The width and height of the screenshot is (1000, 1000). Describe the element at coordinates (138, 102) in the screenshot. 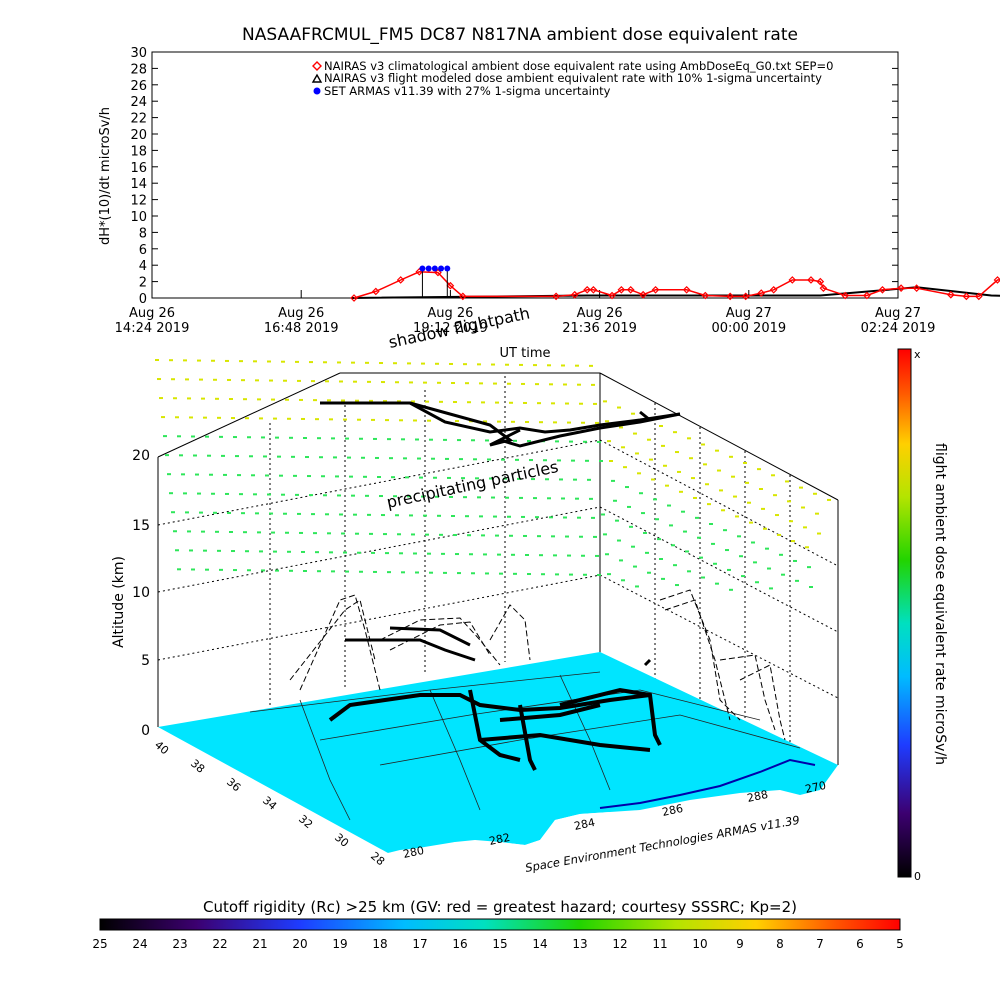

I see `y-tick-label: 24` at that location.